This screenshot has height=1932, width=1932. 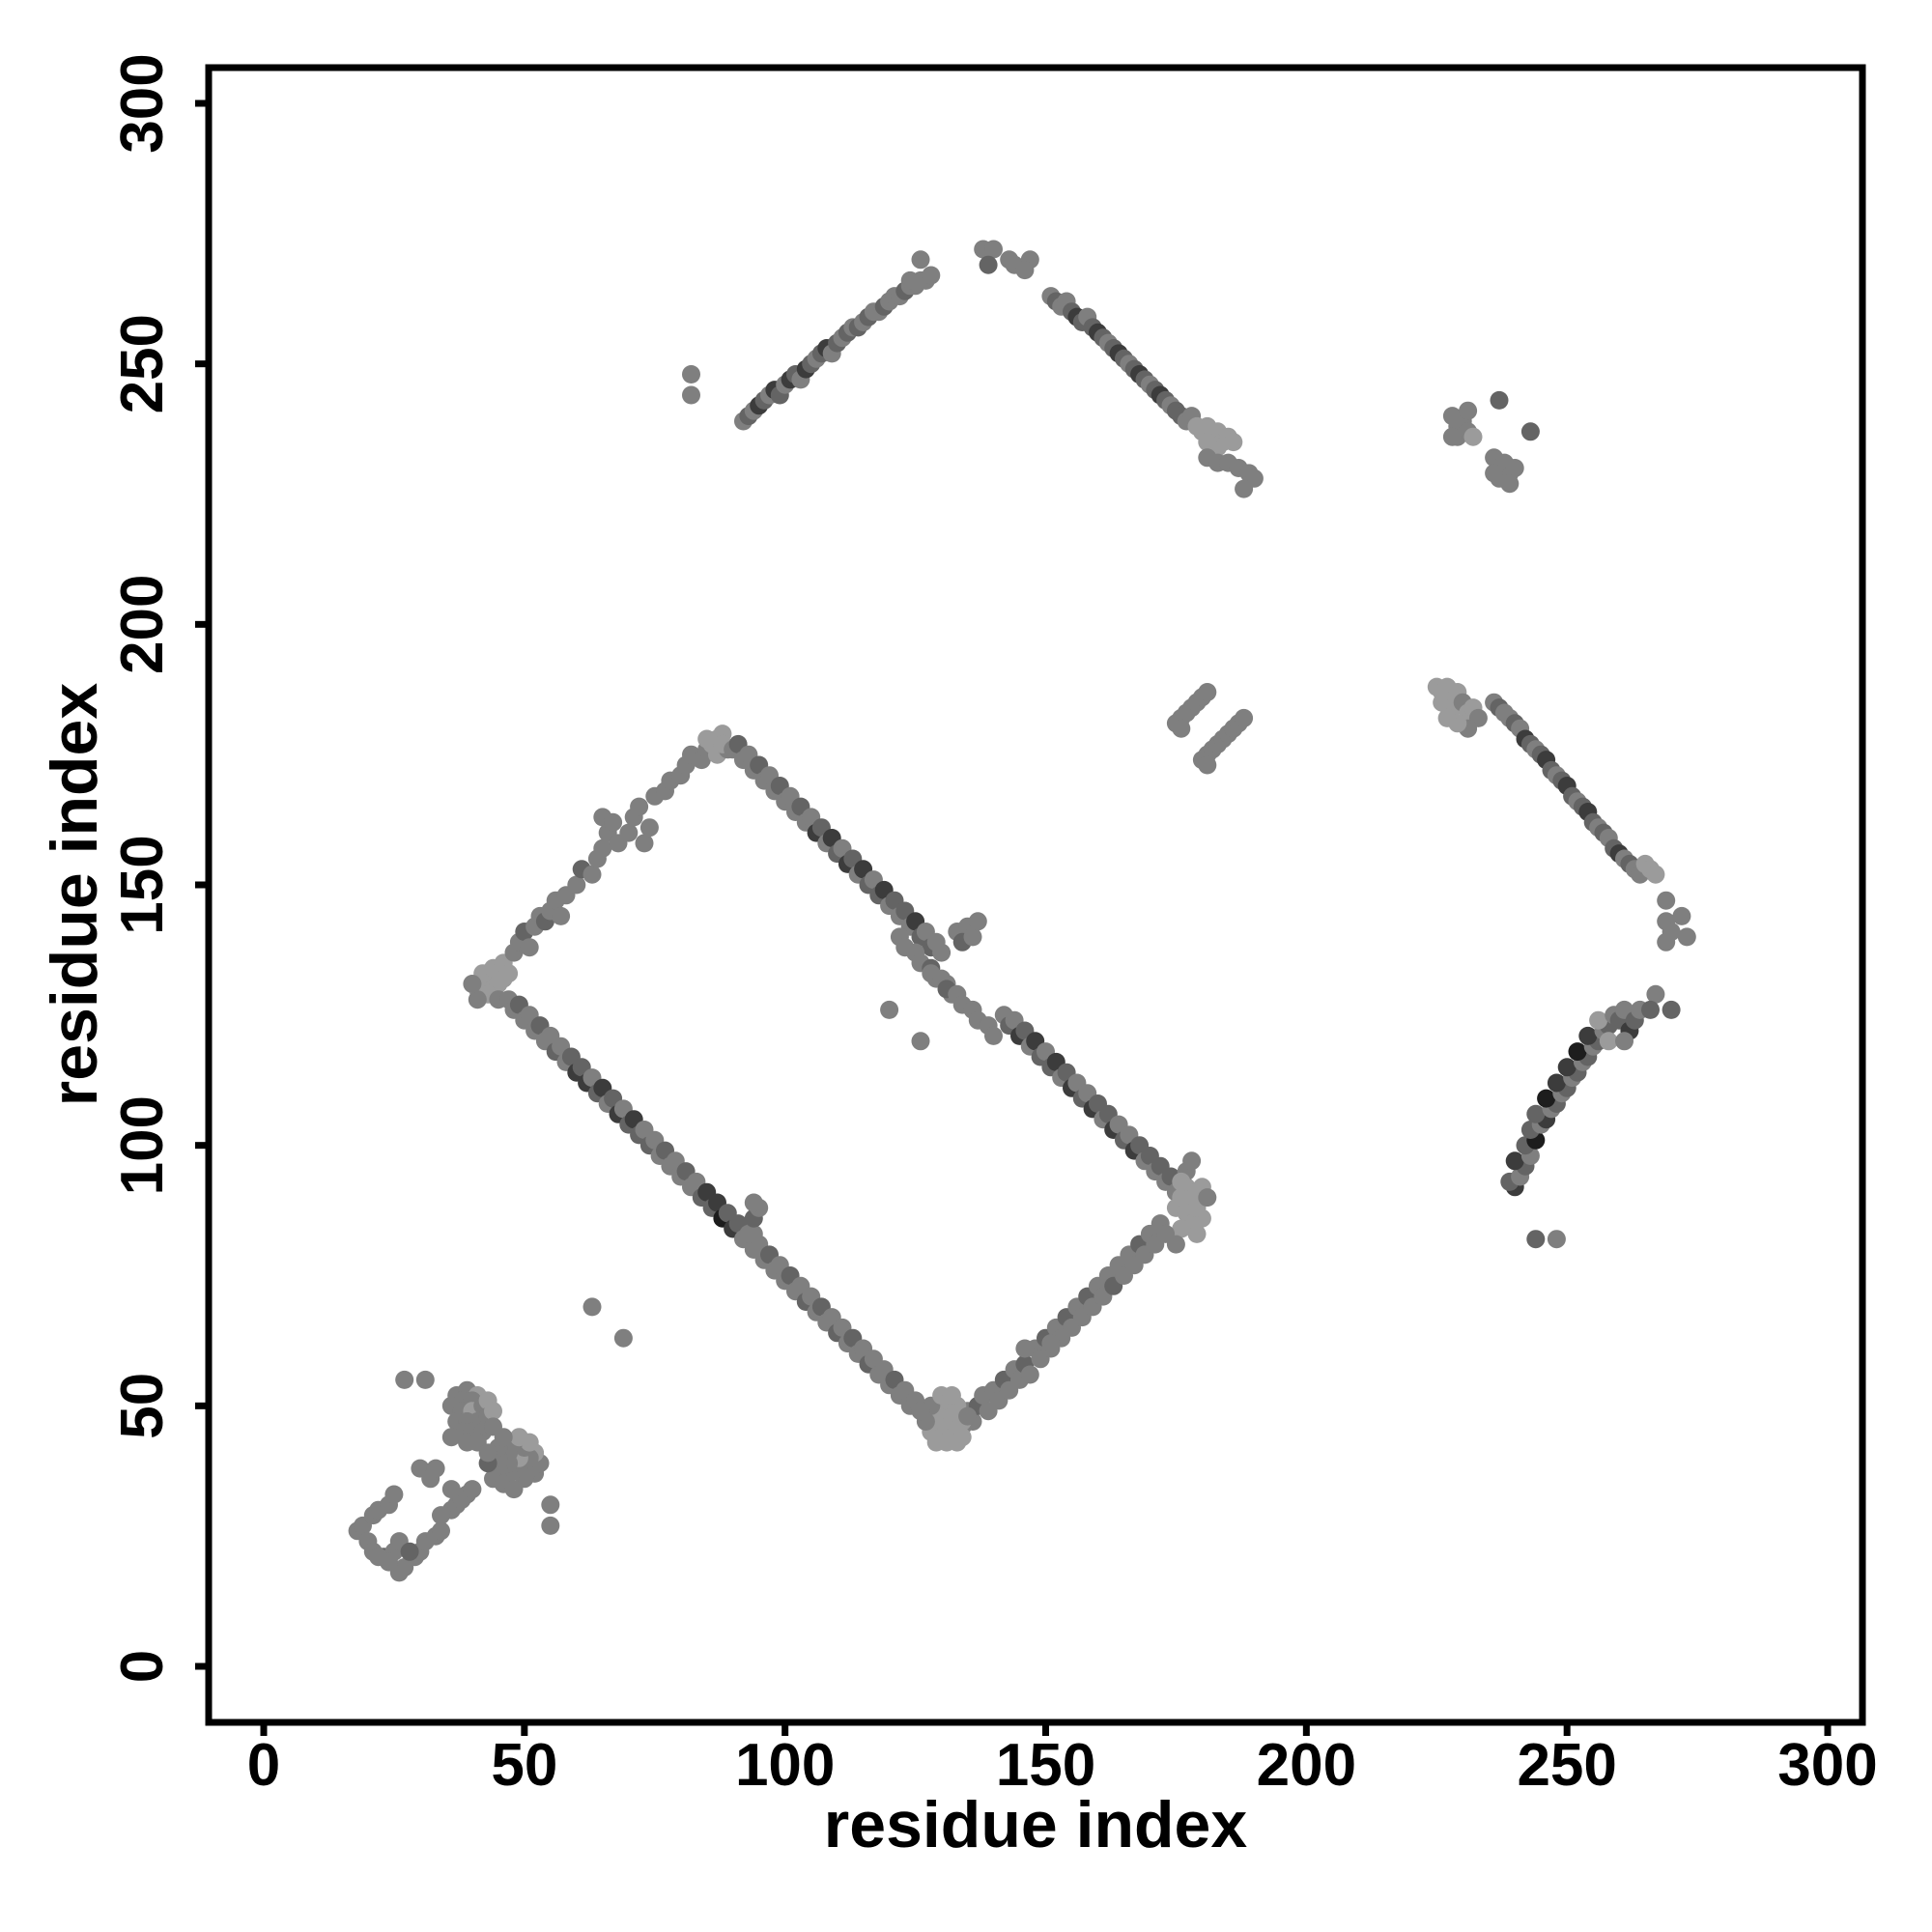 What do you see at coordinates (1566, 1765) in the screenshot?
I see `x-tick-label: 250` at bounding box center [1566, 1765].